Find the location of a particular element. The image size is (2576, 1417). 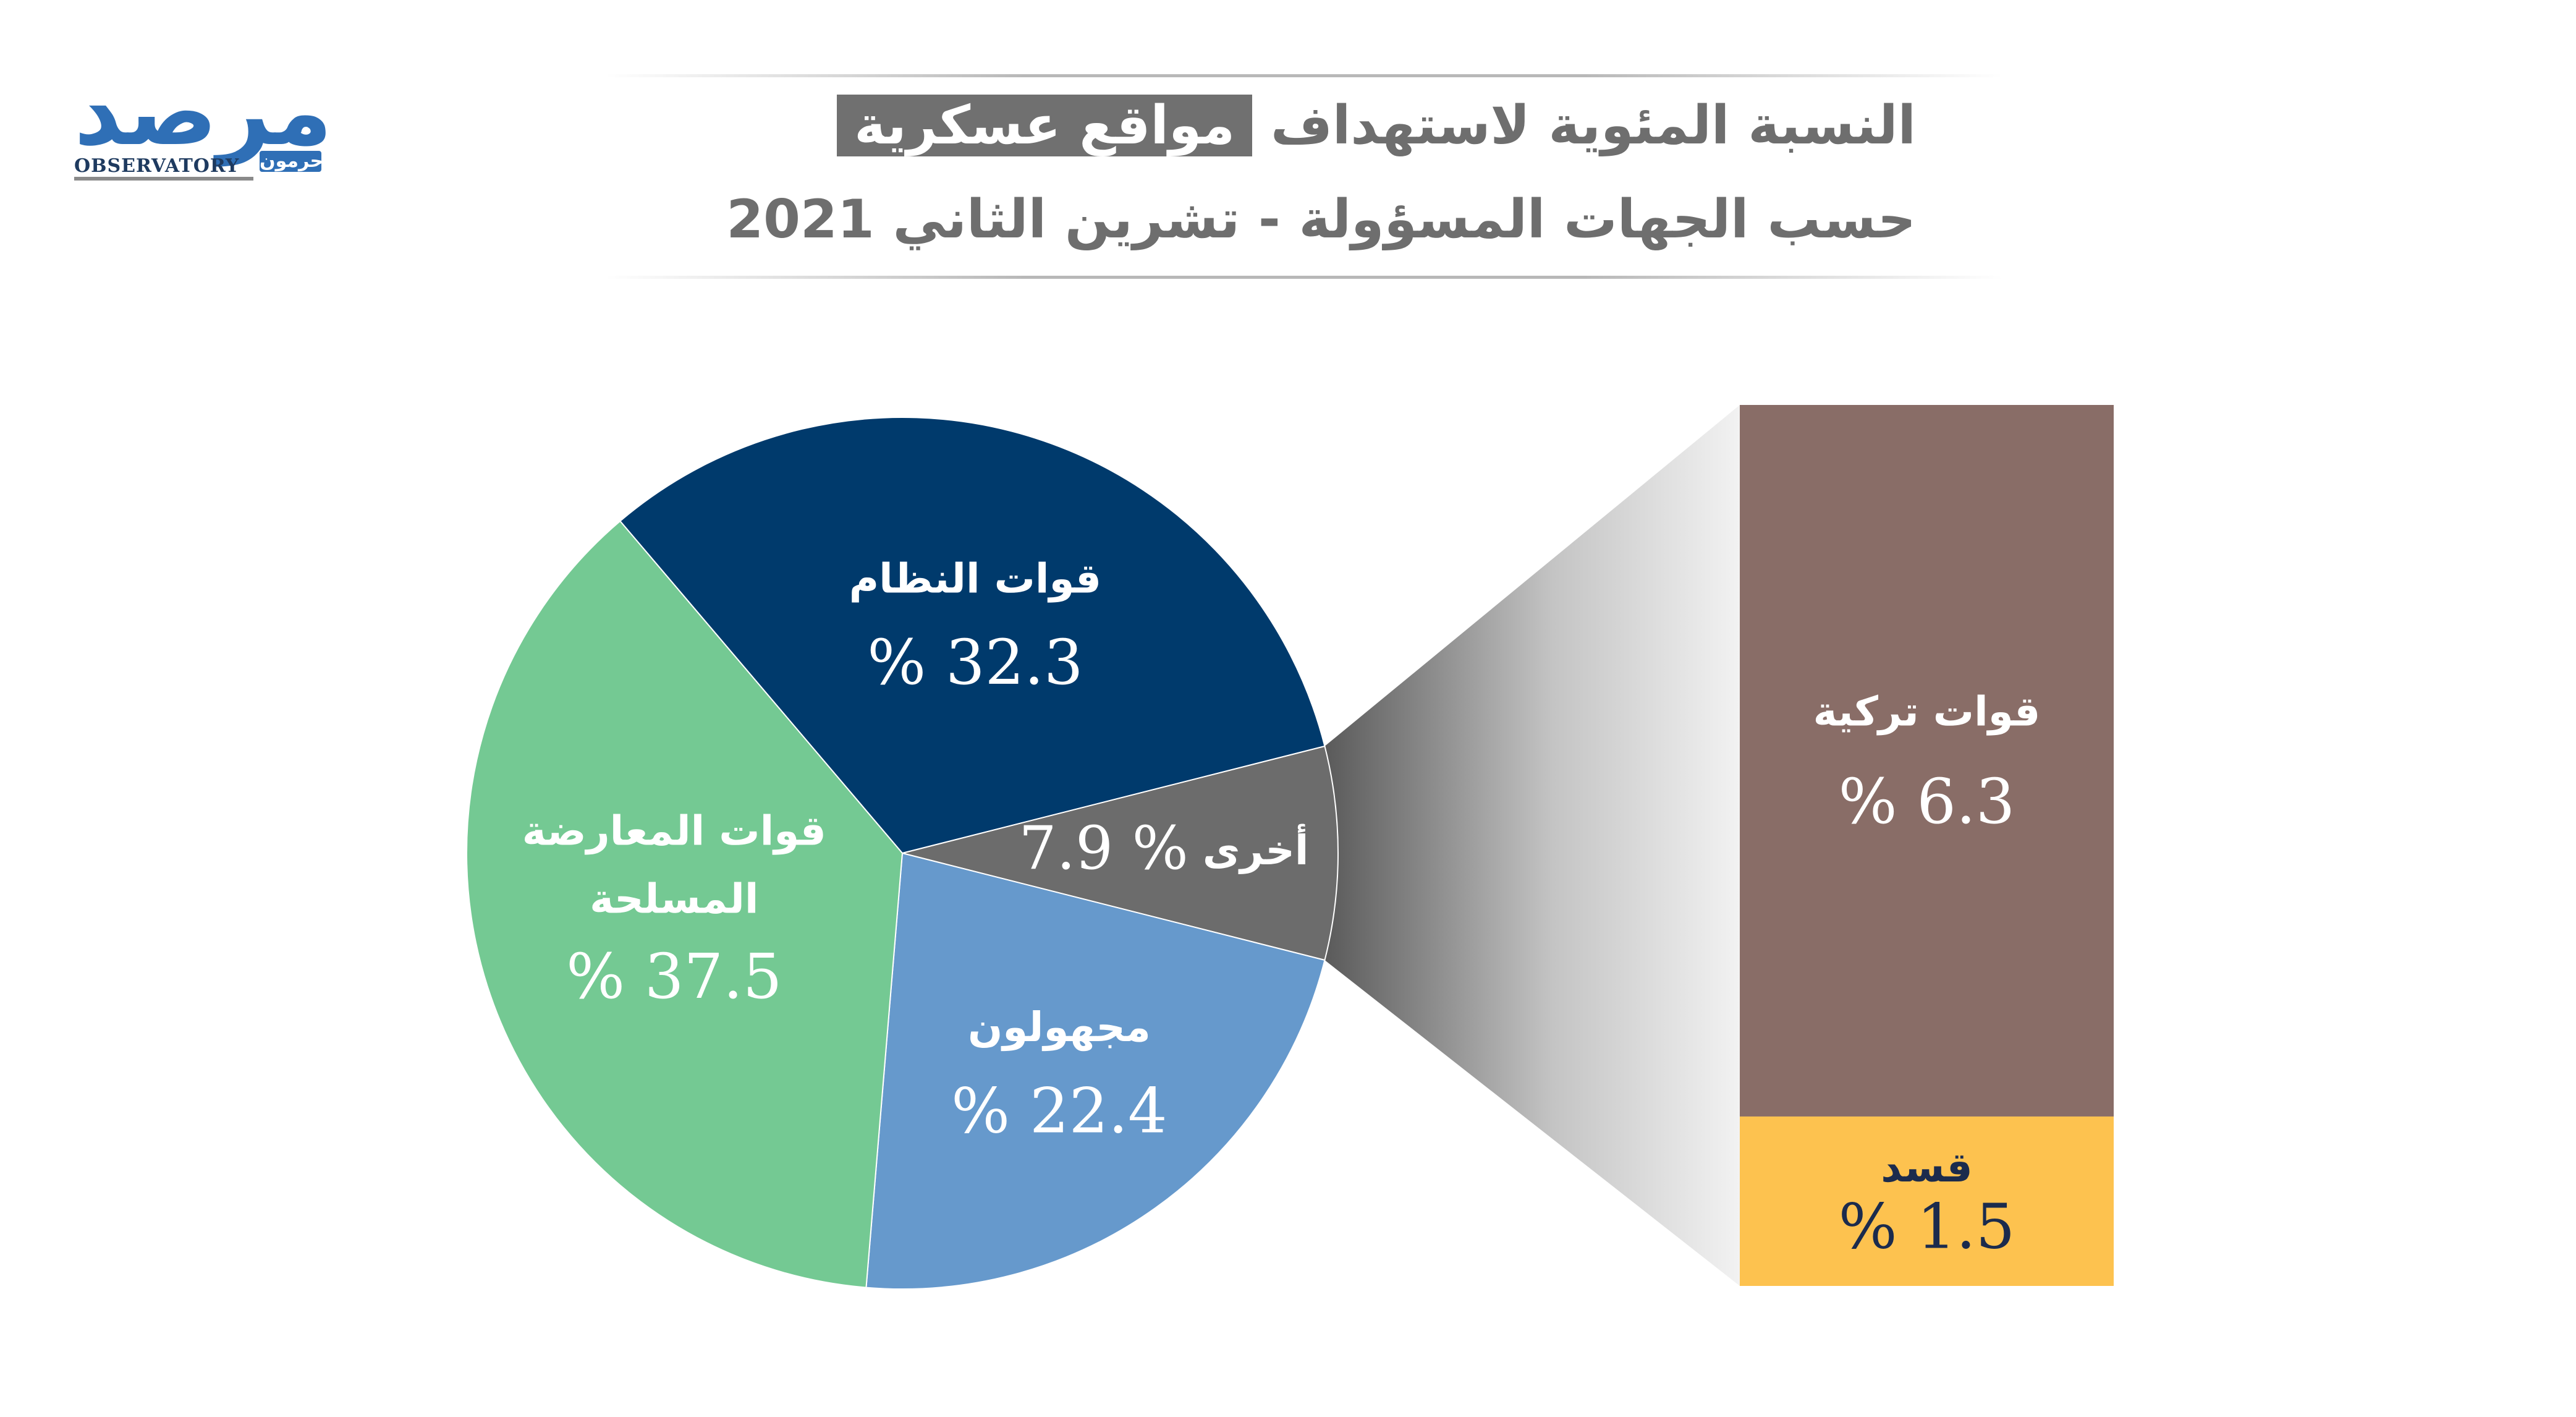

logo-arabic-small-text: حرمون is located at coordinates (292, 161).